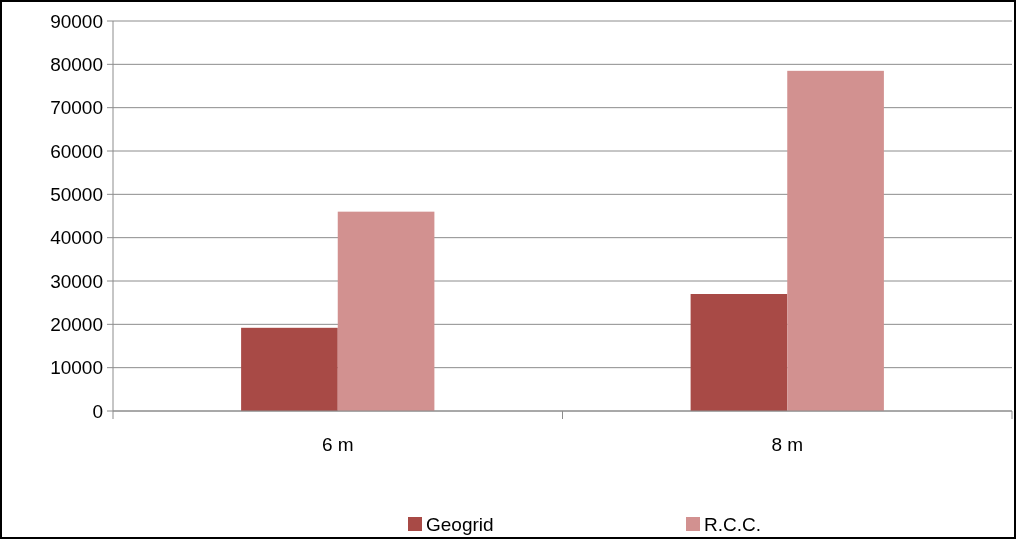 The height and width of the screenshot is (539, 1016). What do you see at coordinates (76, 368) in the screenshot?
I see `y-tick-label: 10000` at bounding box center [76, 368].